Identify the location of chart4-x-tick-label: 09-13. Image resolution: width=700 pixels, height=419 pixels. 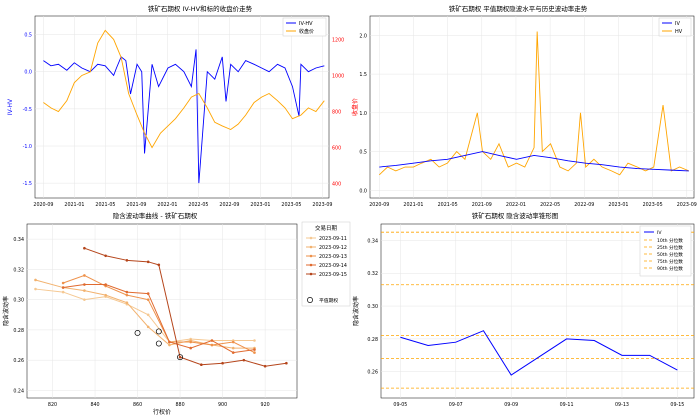
(622, 405).